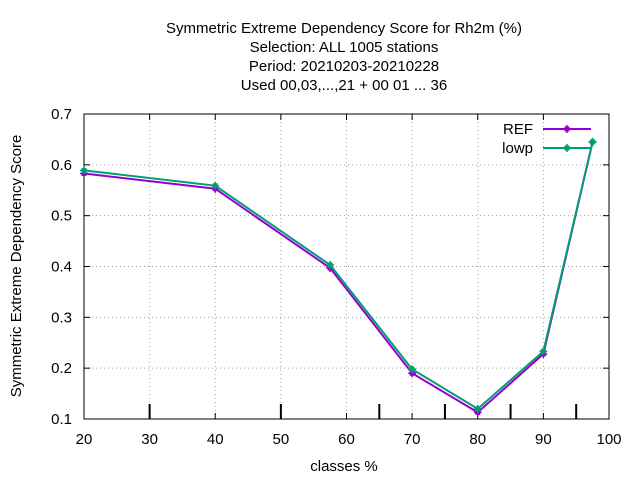 This screenshot has width=640, height=480. Describe the element at coordinates (518, 129) in the screenshot. I see `legend-label-ref: REF` at that location.